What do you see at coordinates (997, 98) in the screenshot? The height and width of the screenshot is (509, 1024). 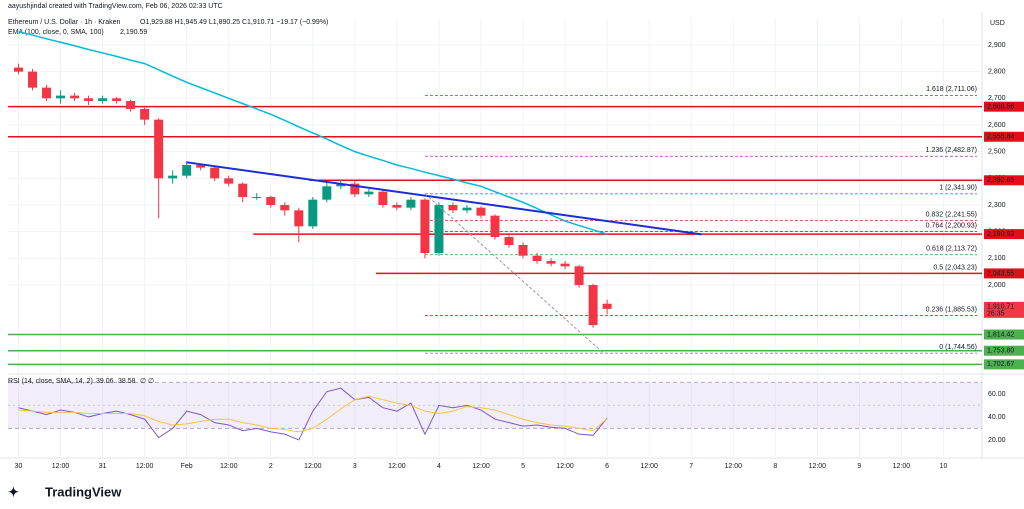 I see `y-tick-label: 2,700` at bounding box center [997, 98].